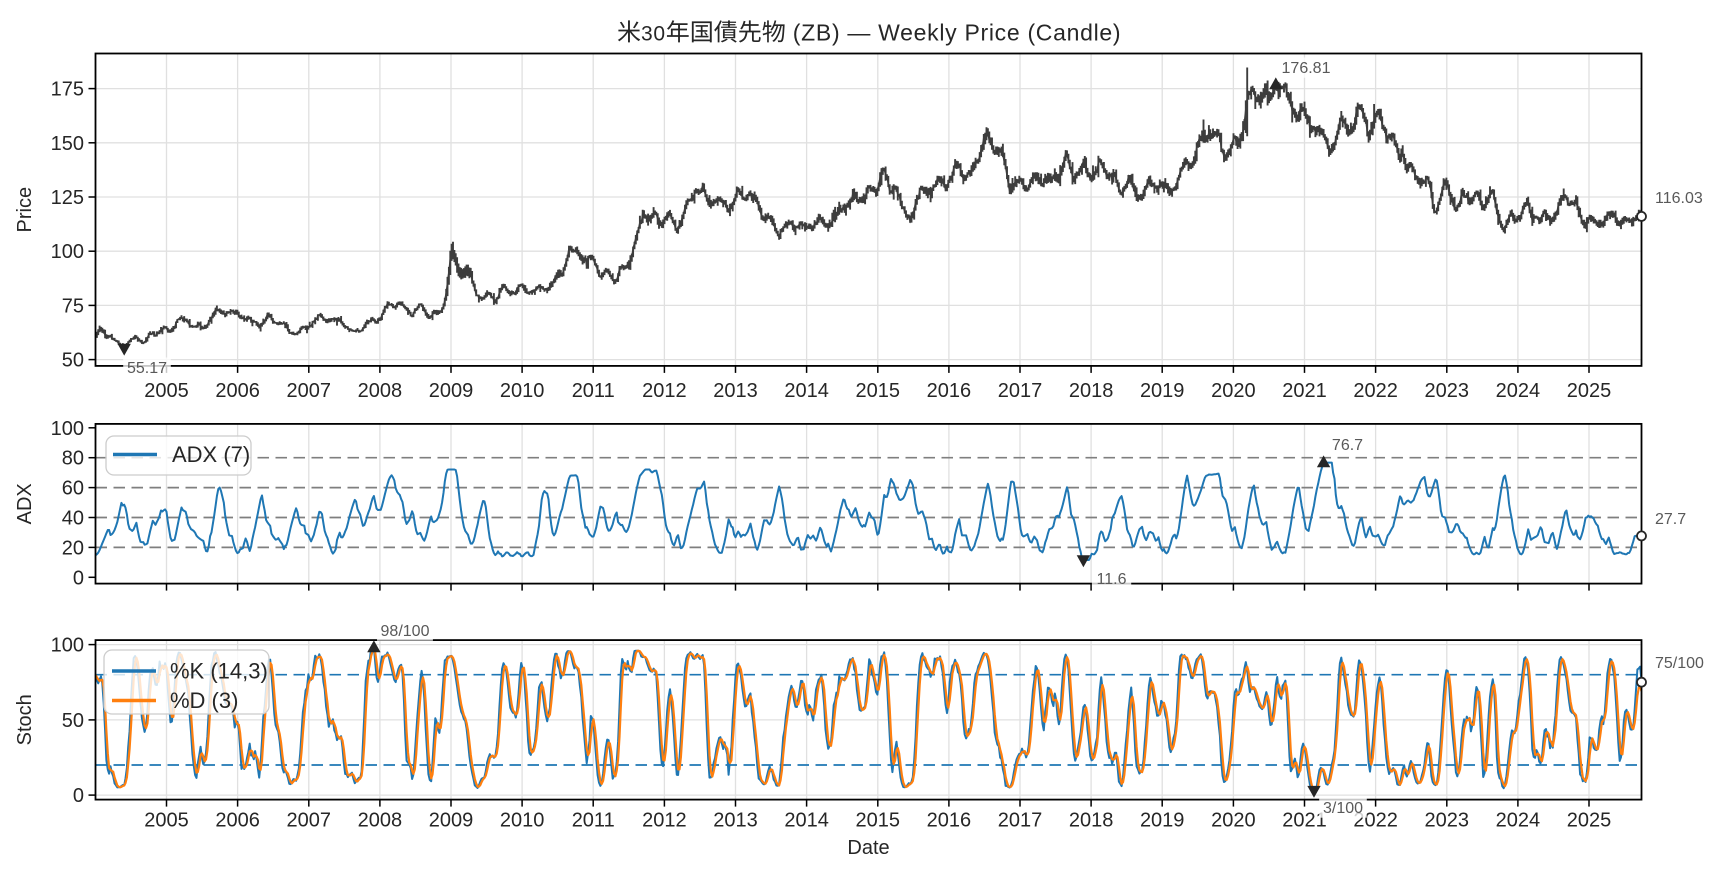 The height and width of the screenshot is (878, 1728). What do you see at coordinates (73, 519) in the screenshot?
I see `svg-text: 40` at bounding box center [73, 519].